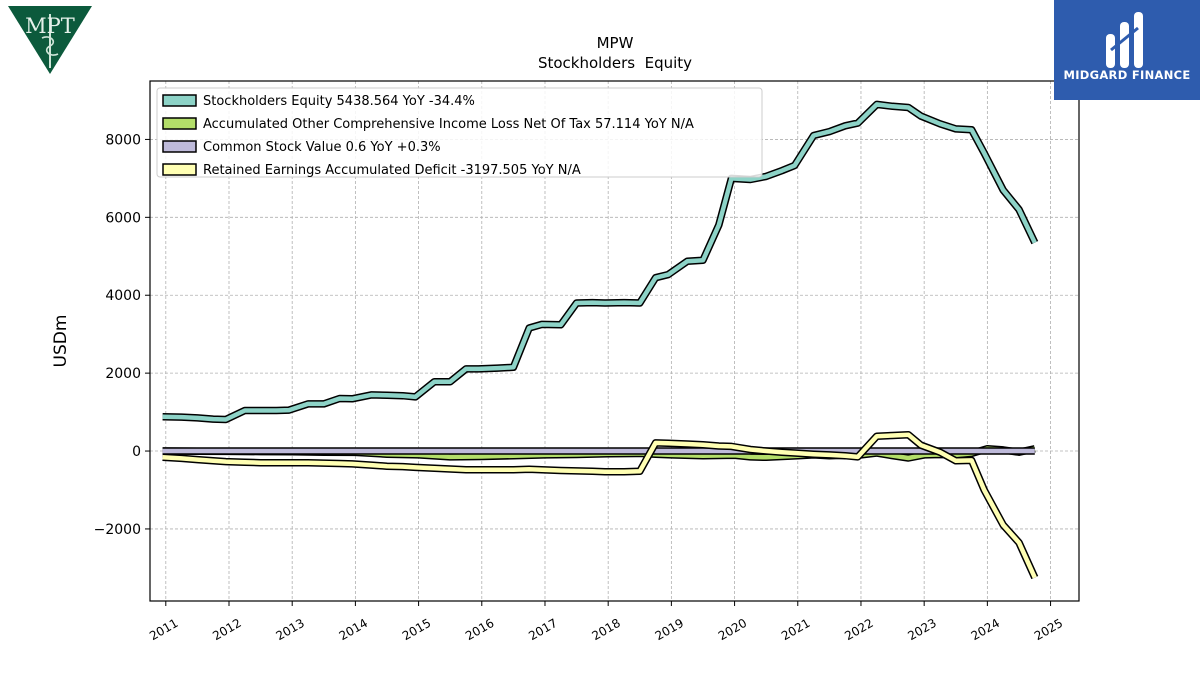 This screenshot has height=675, width=1200. Describe the element at coordinates (289, 629) in the screenshot. I see `x-tick-label: 2013` at that location.